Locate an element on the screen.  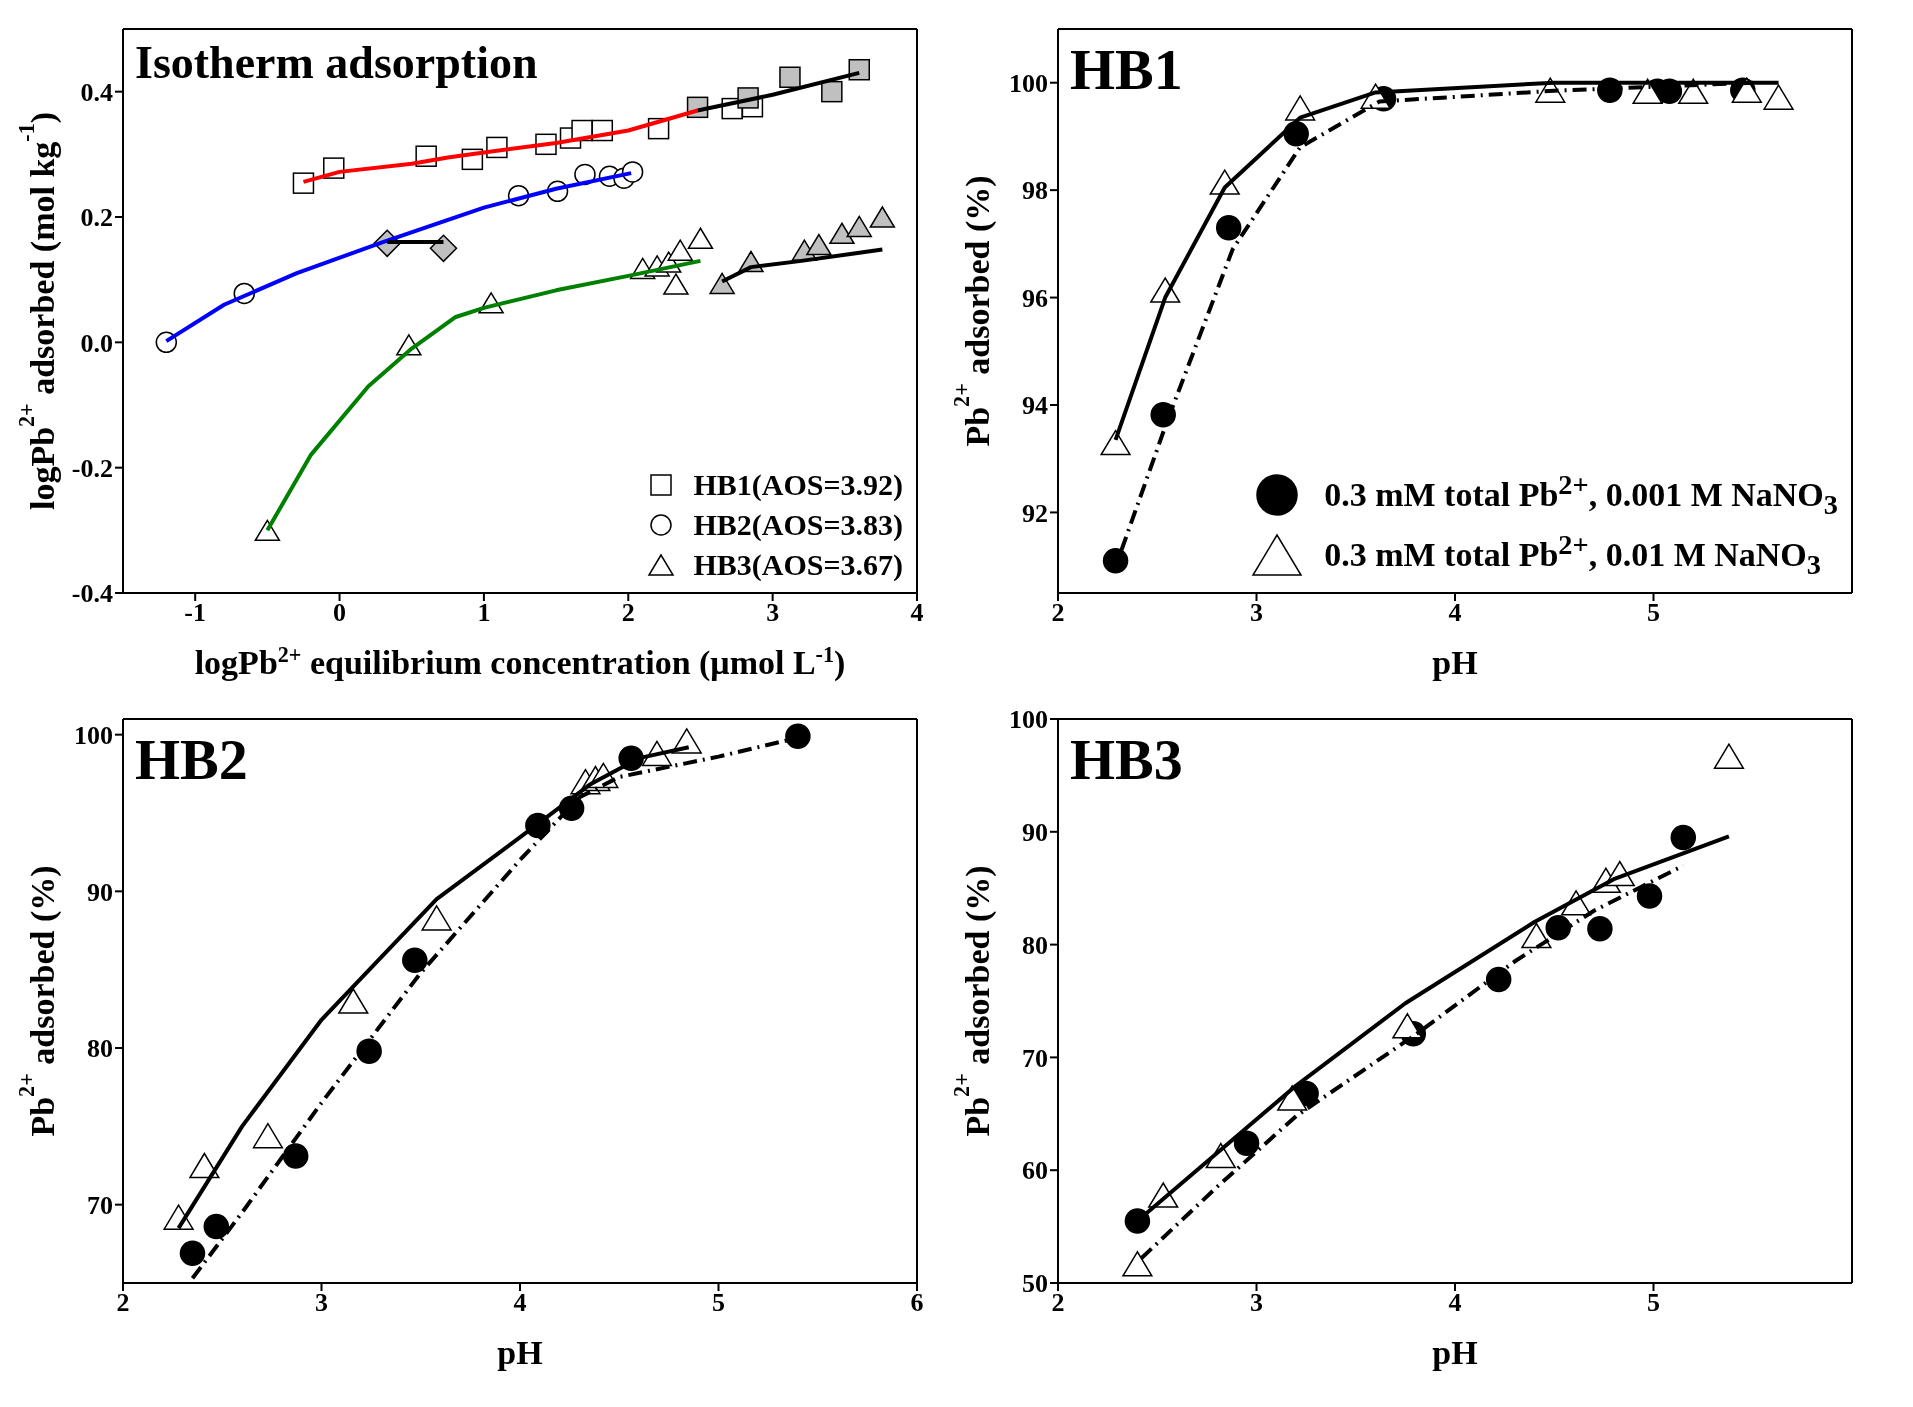
chart-title: HB3 is located at coordinates (1126, 759).